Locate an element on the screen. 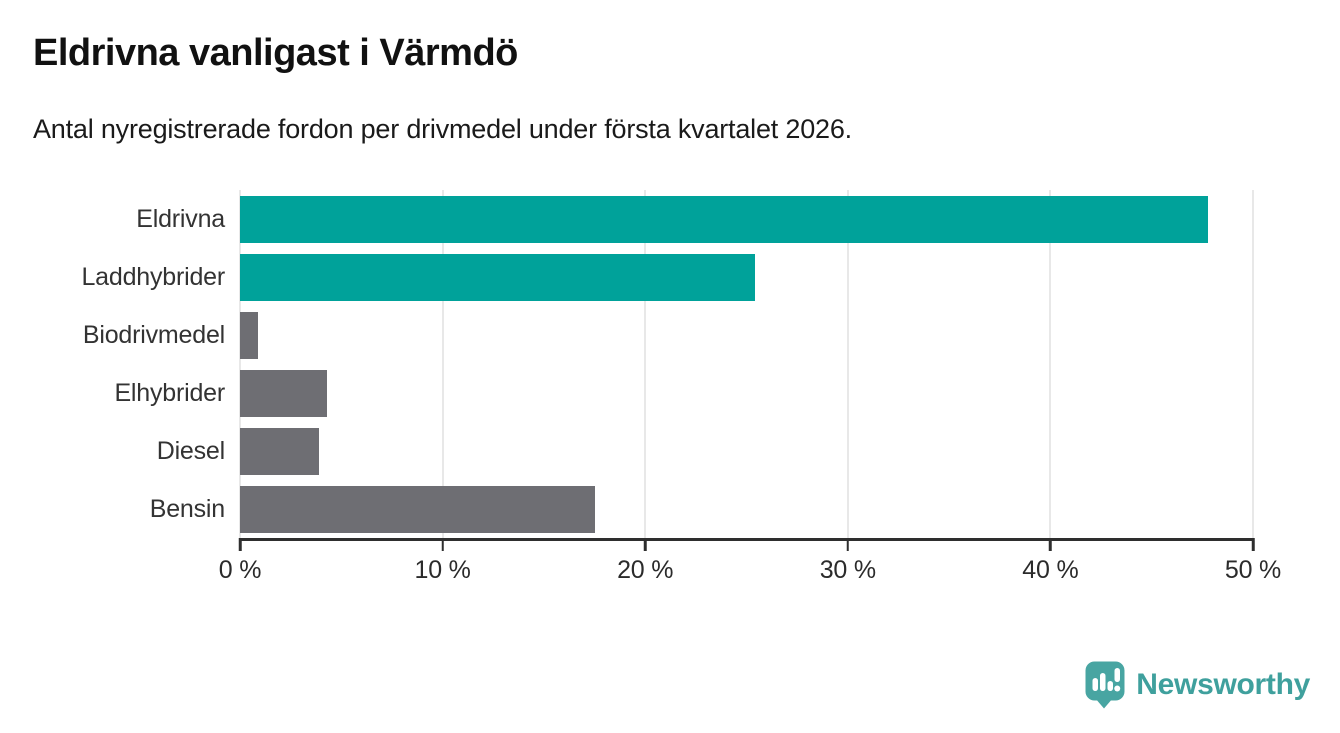 This screenshot has width=1340, height=733. category-label: Elhybrider is located at coordinates (169, 392).